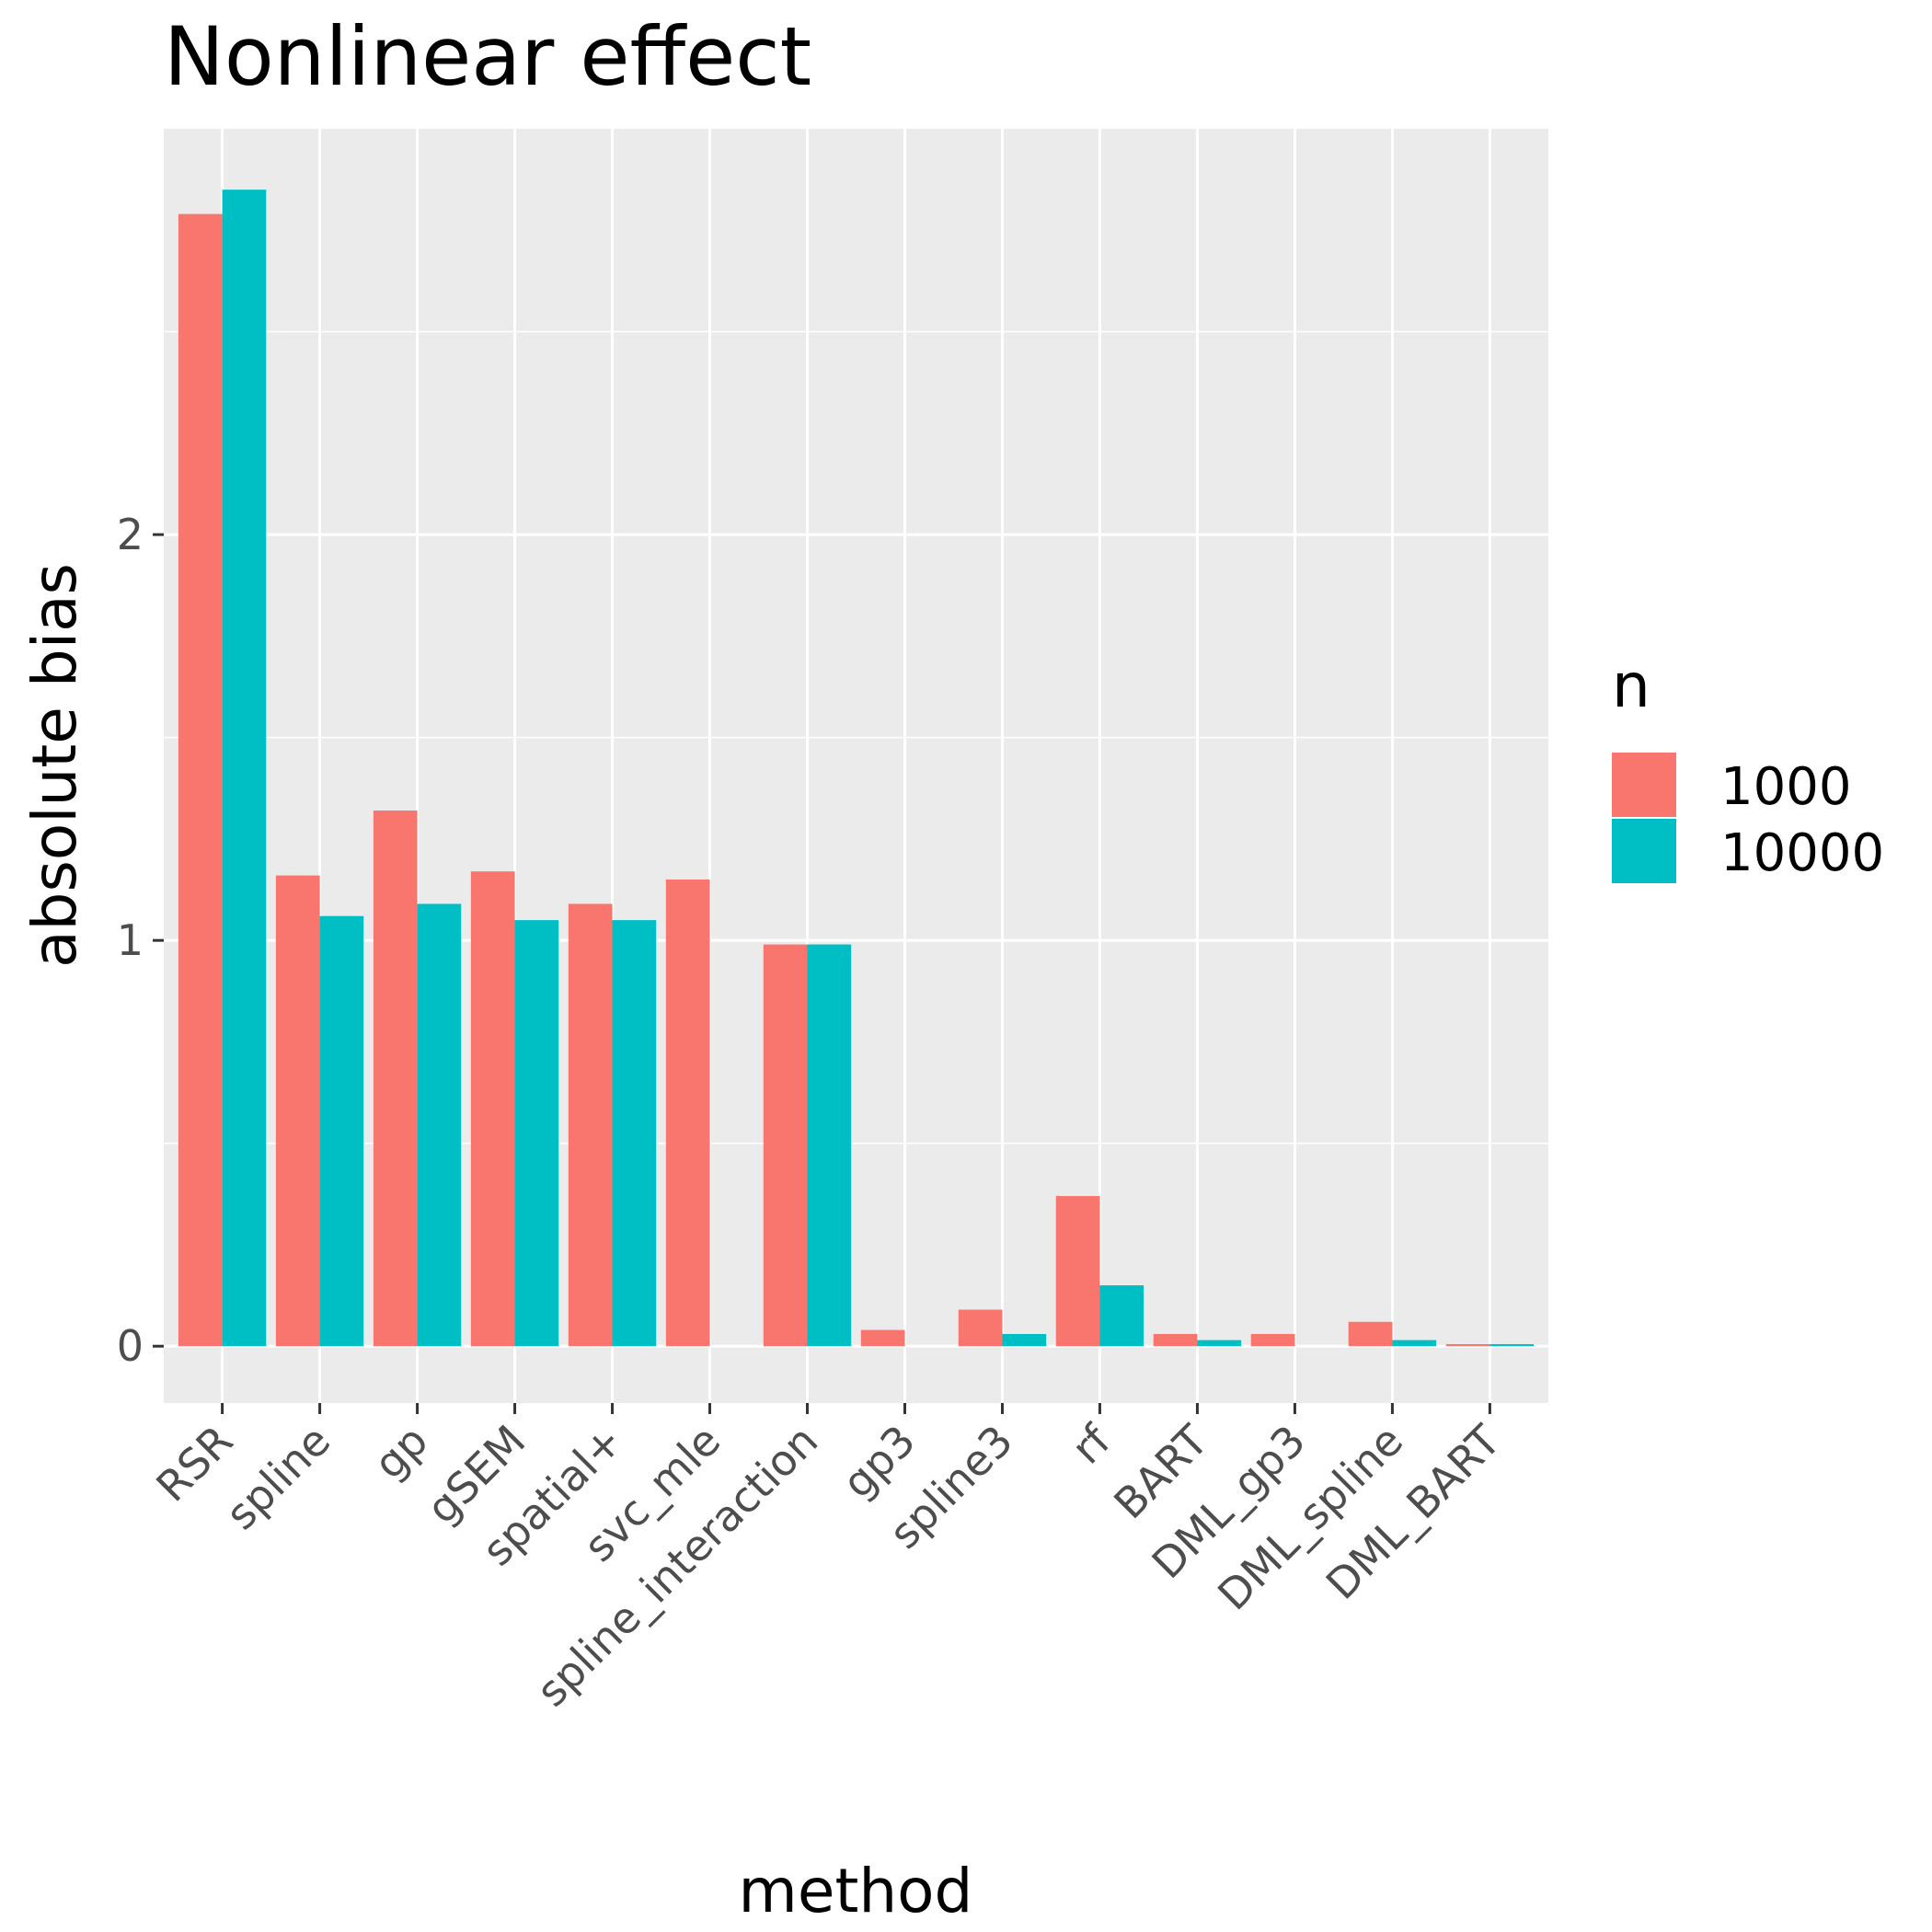 Image resolution: width=1932 pixels, height=1932 pixels. I want to click on legend-label: 1000, so click(1786, 787).